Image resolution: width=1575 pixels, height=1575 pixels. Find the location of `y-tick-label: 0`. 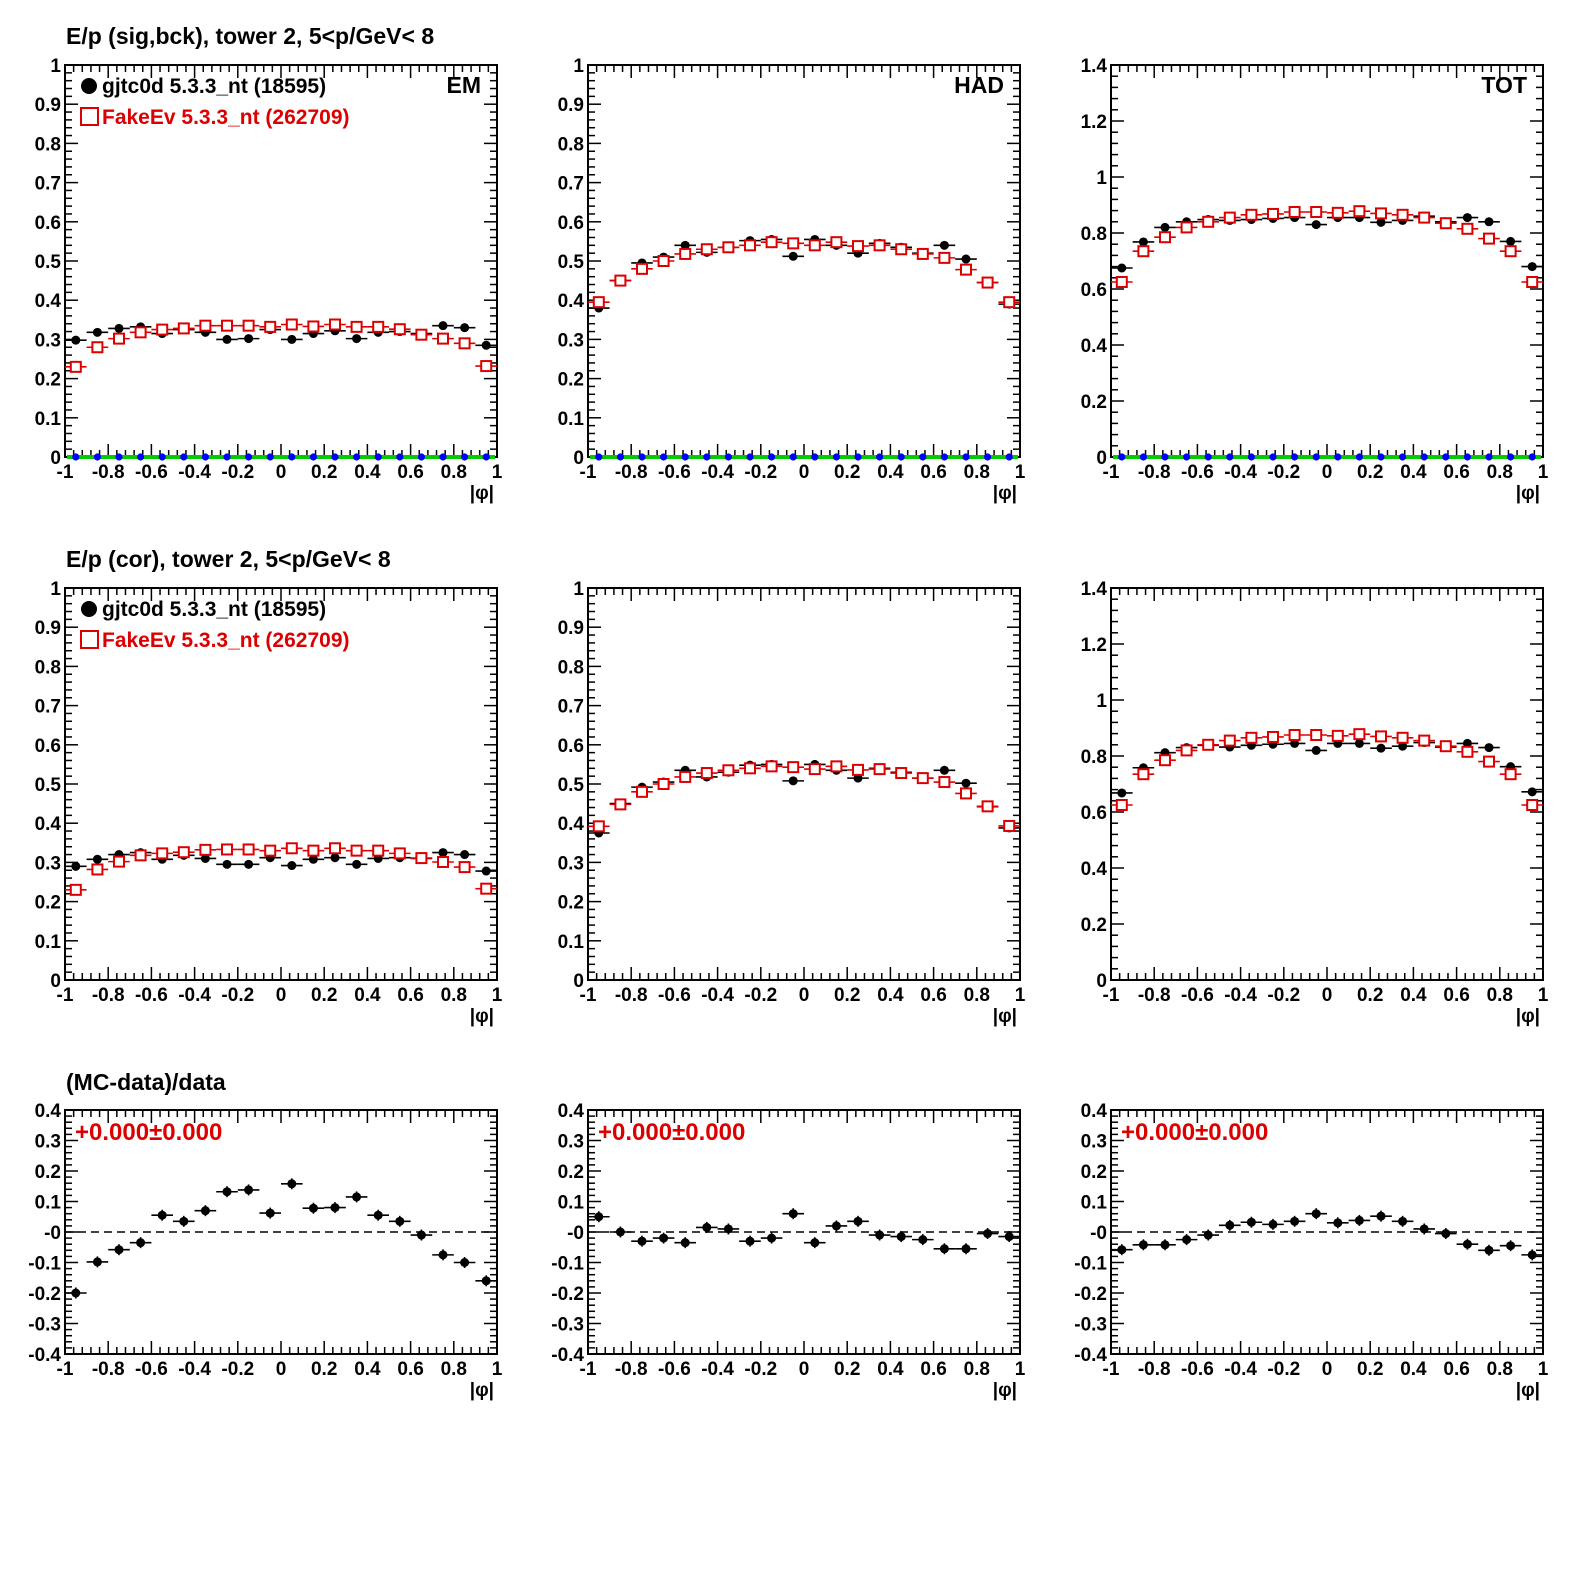

y-tick-label: 0 is located at coordinates (55, 981).